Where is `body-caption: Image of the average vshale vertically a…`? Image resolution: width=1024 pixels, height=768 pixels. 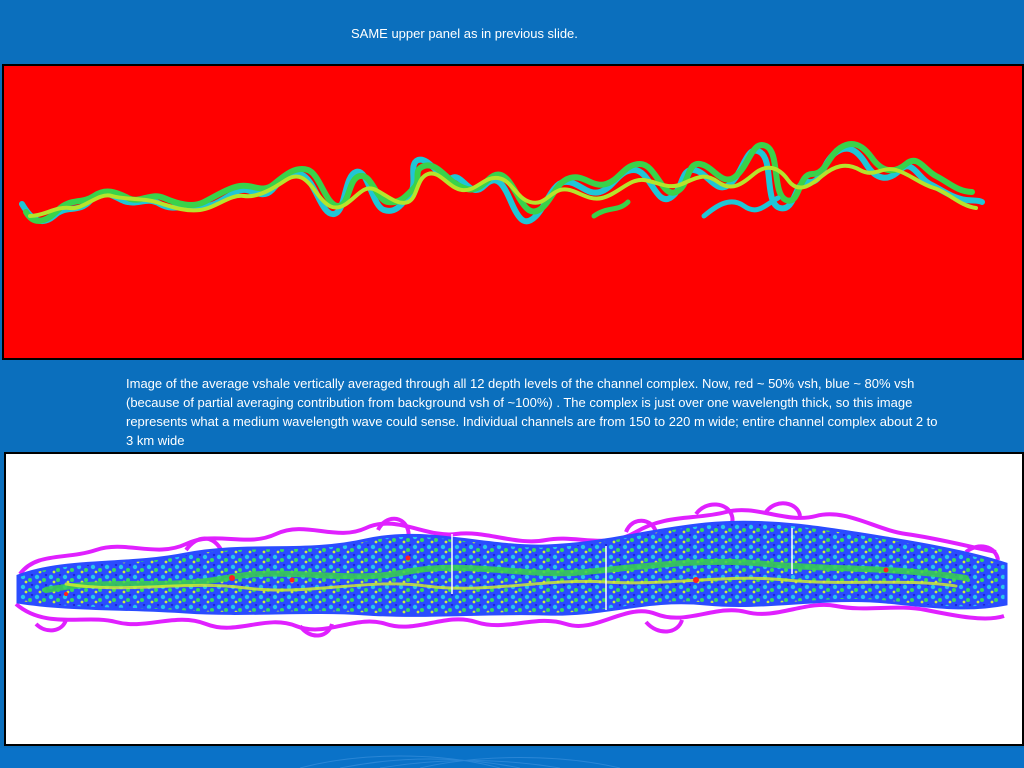
body-caption: Image of the average vshale vertically a… is located at coordinates (532, 412).